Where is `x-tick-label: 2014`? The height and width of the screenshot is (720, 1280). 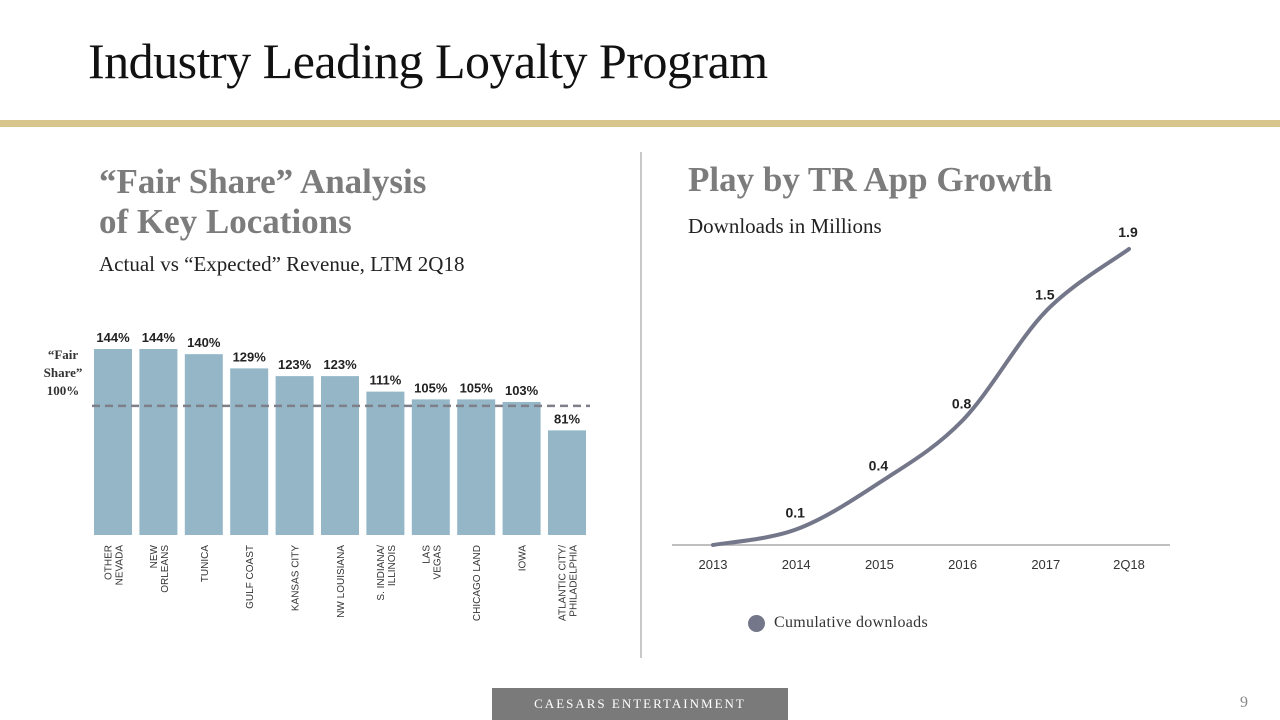
x-tick-label: 2014 is located at coordinates (796, 564).